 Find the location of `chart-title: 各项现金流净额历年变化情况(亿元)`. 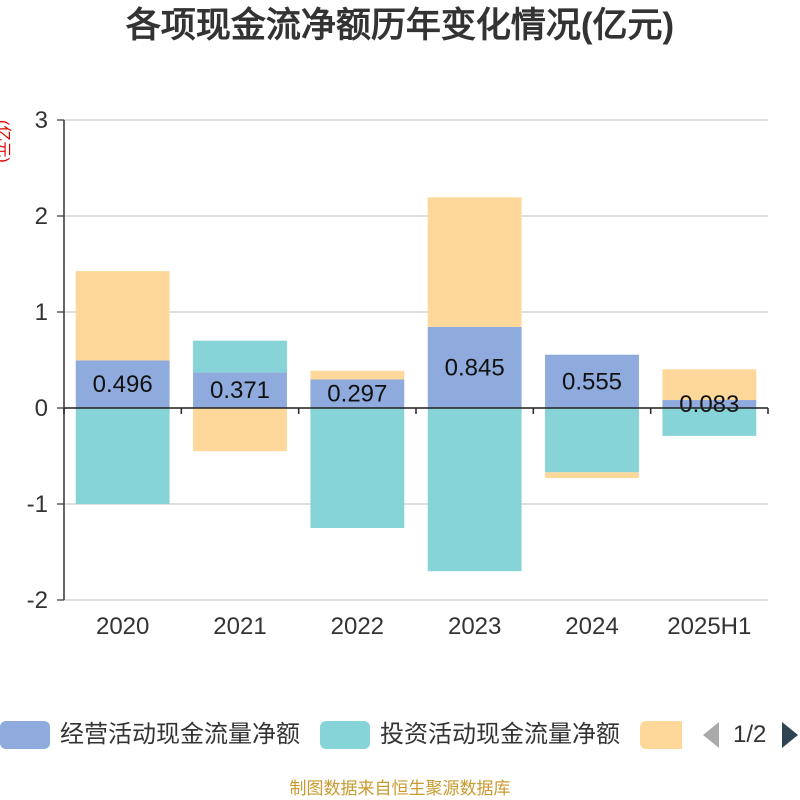

chart-title: 各项现金流净额历年变化情况(亿元) is located at coordinates (400, 25).